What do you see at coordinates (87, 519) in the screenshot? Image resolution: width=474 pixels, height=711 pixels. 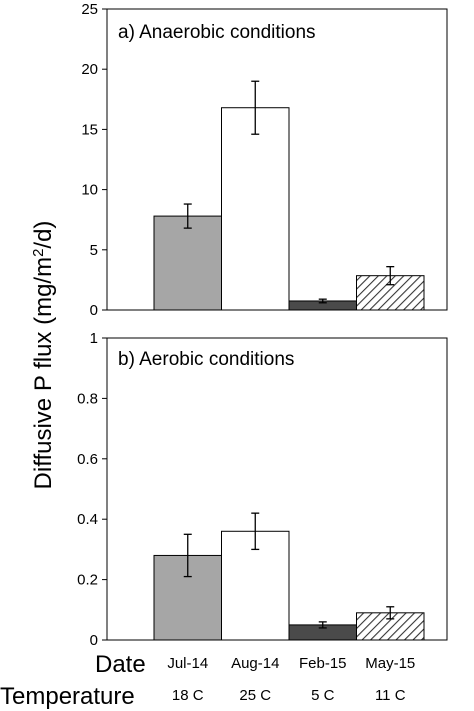 I see `y-tick-label: 0.4` at bounding box center [87, 519].